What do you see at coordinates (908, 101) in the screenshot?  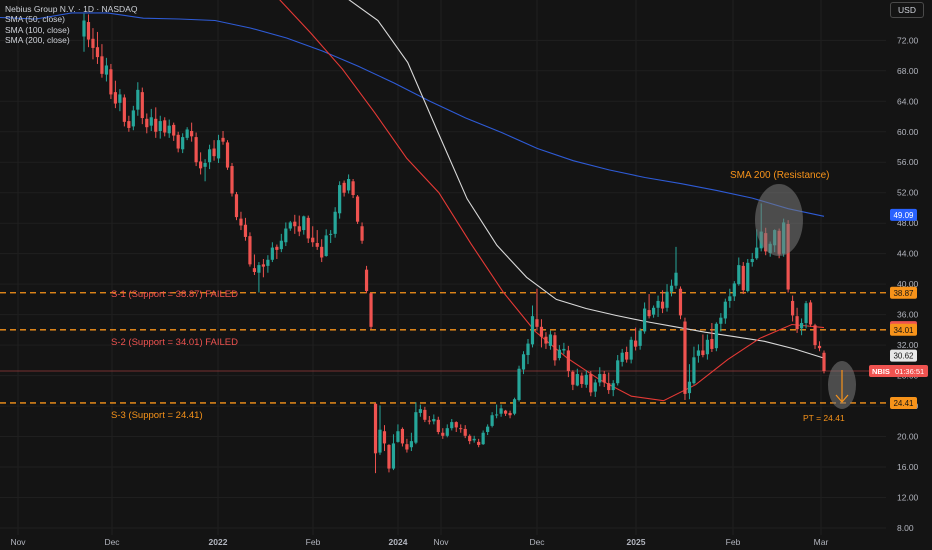 I see `price-axis-label: 64.00` at bounding box center [908, 101].